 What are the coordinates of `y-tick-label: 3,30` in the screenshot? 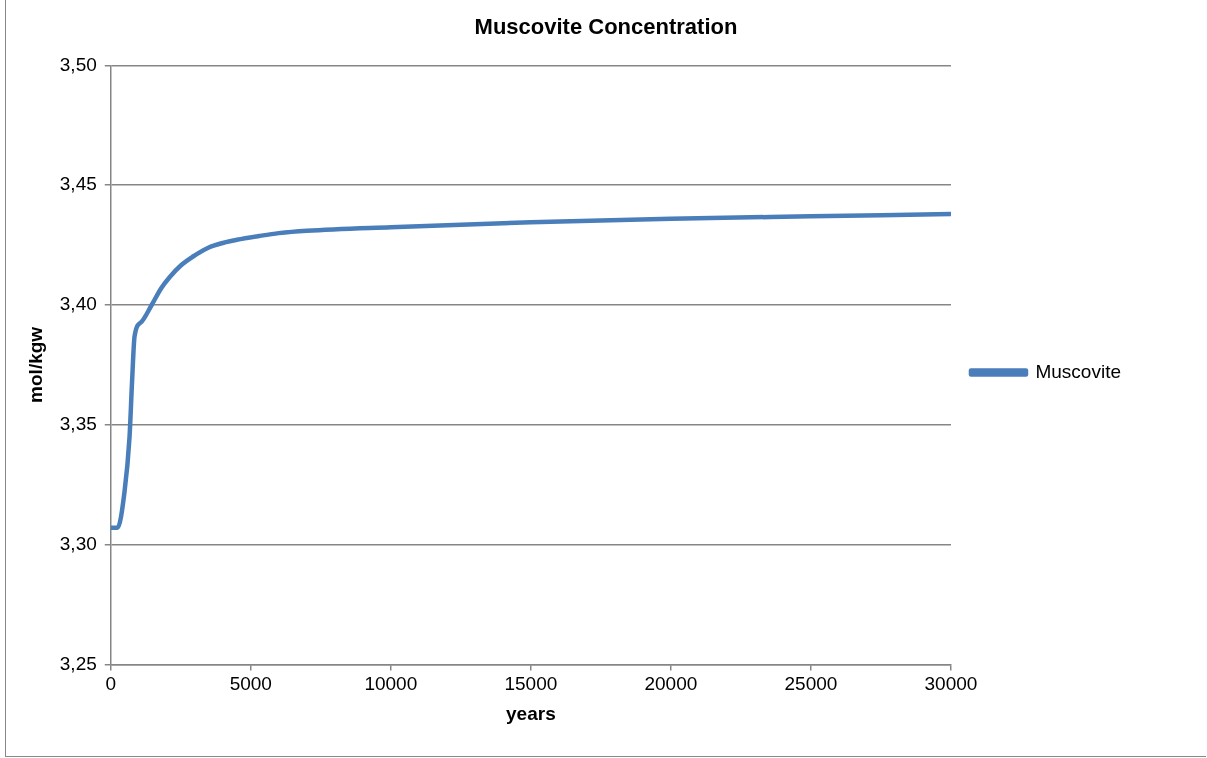 It's located at (78, 543).